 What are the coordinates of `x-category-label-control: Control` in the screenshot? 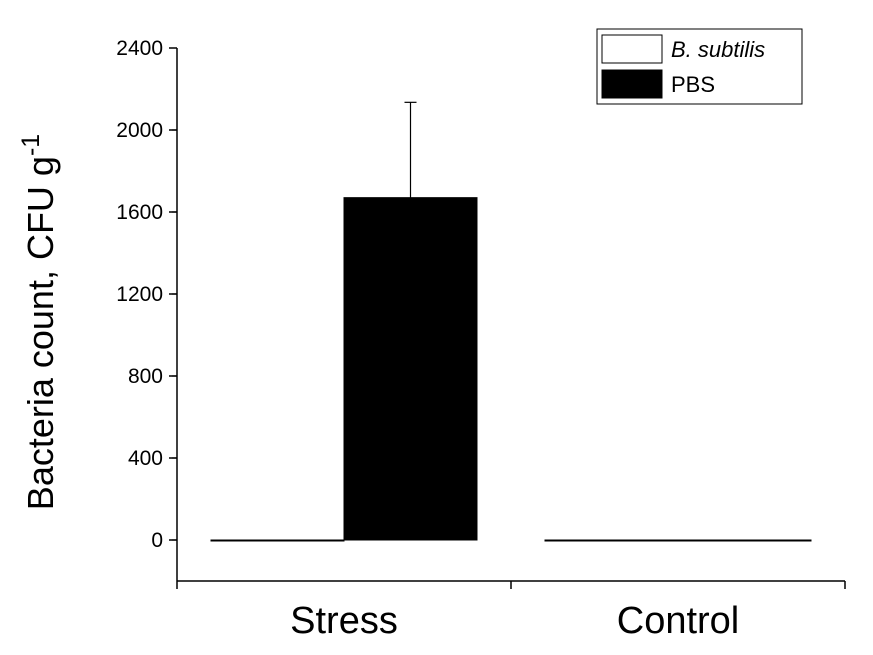 It's located at (678, 621).